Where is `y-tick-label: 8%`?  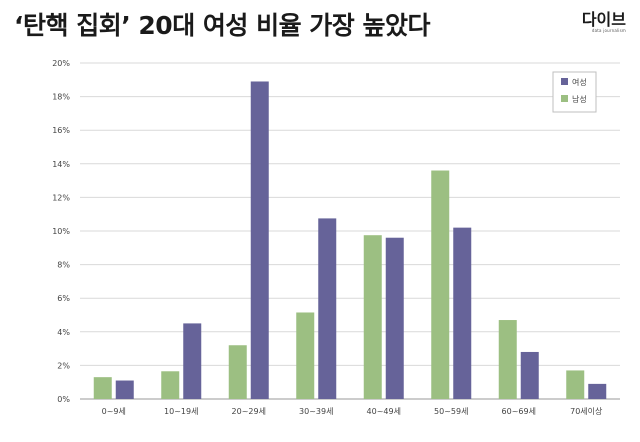
y-tick-label: 8% is located at coordinates (63, 265).